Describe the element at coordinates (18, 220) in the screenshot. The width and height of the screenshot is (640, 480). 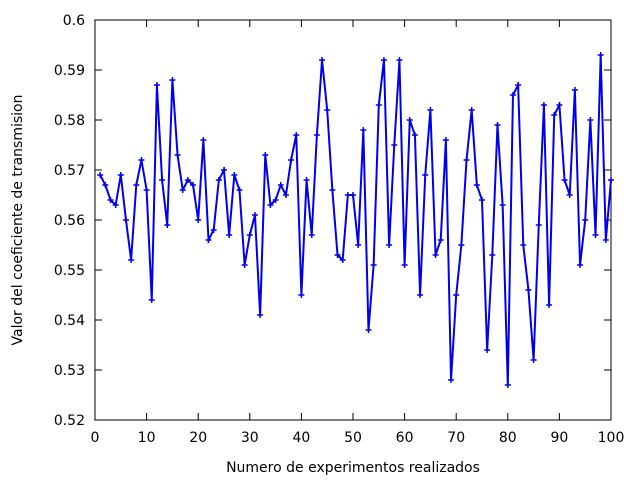
I see `y-axis-label: Valor del coeficiente de transmision` at that location.